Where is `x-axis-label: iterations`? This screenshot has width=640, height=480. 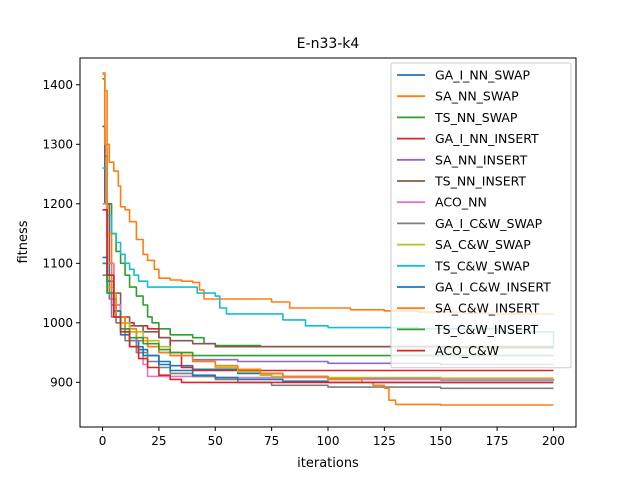 x-axis-label: iterations is located at coordinates (328, 463).